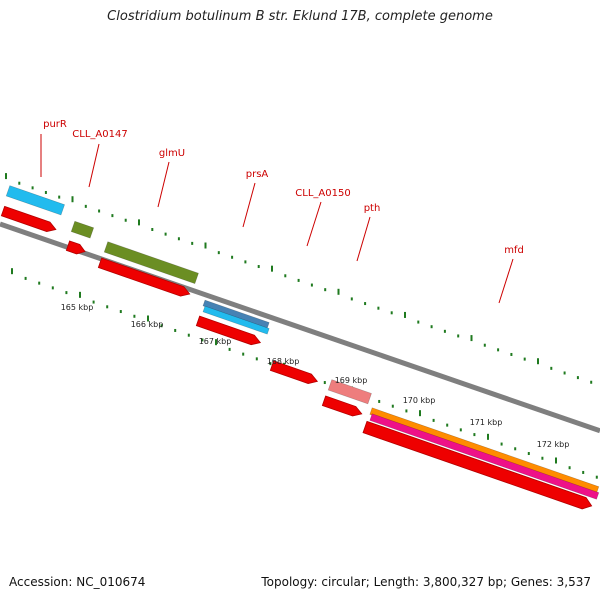 This screenshot has height=600, width=600. I want to click on scale-label: 167 kbp, so click(215, 341).